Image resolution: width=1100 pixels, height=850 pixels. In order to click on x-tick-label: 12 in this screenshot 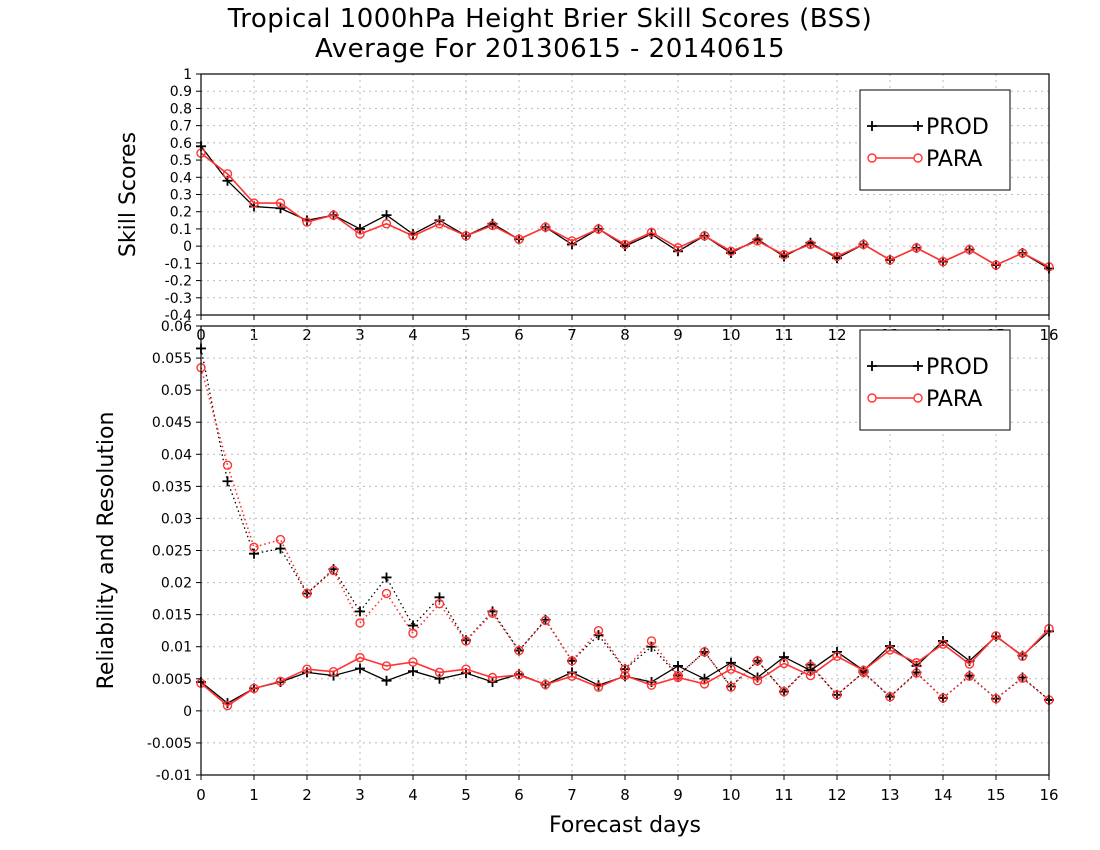, I will do `click(836, 335)`.